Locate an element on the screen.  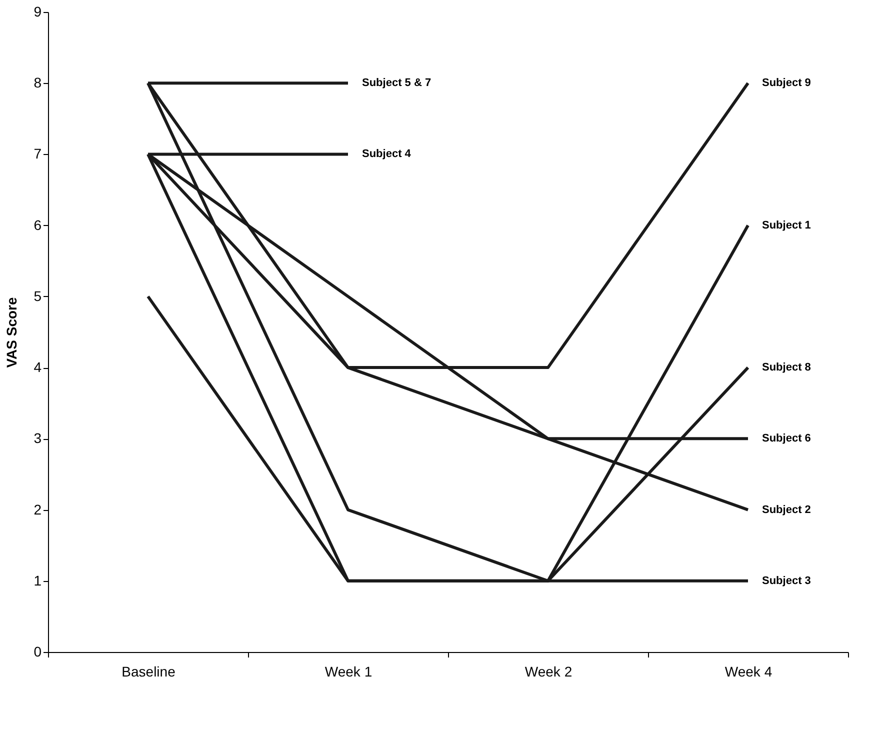
y-tick-label: 2 is located at coordinates (38, 509).